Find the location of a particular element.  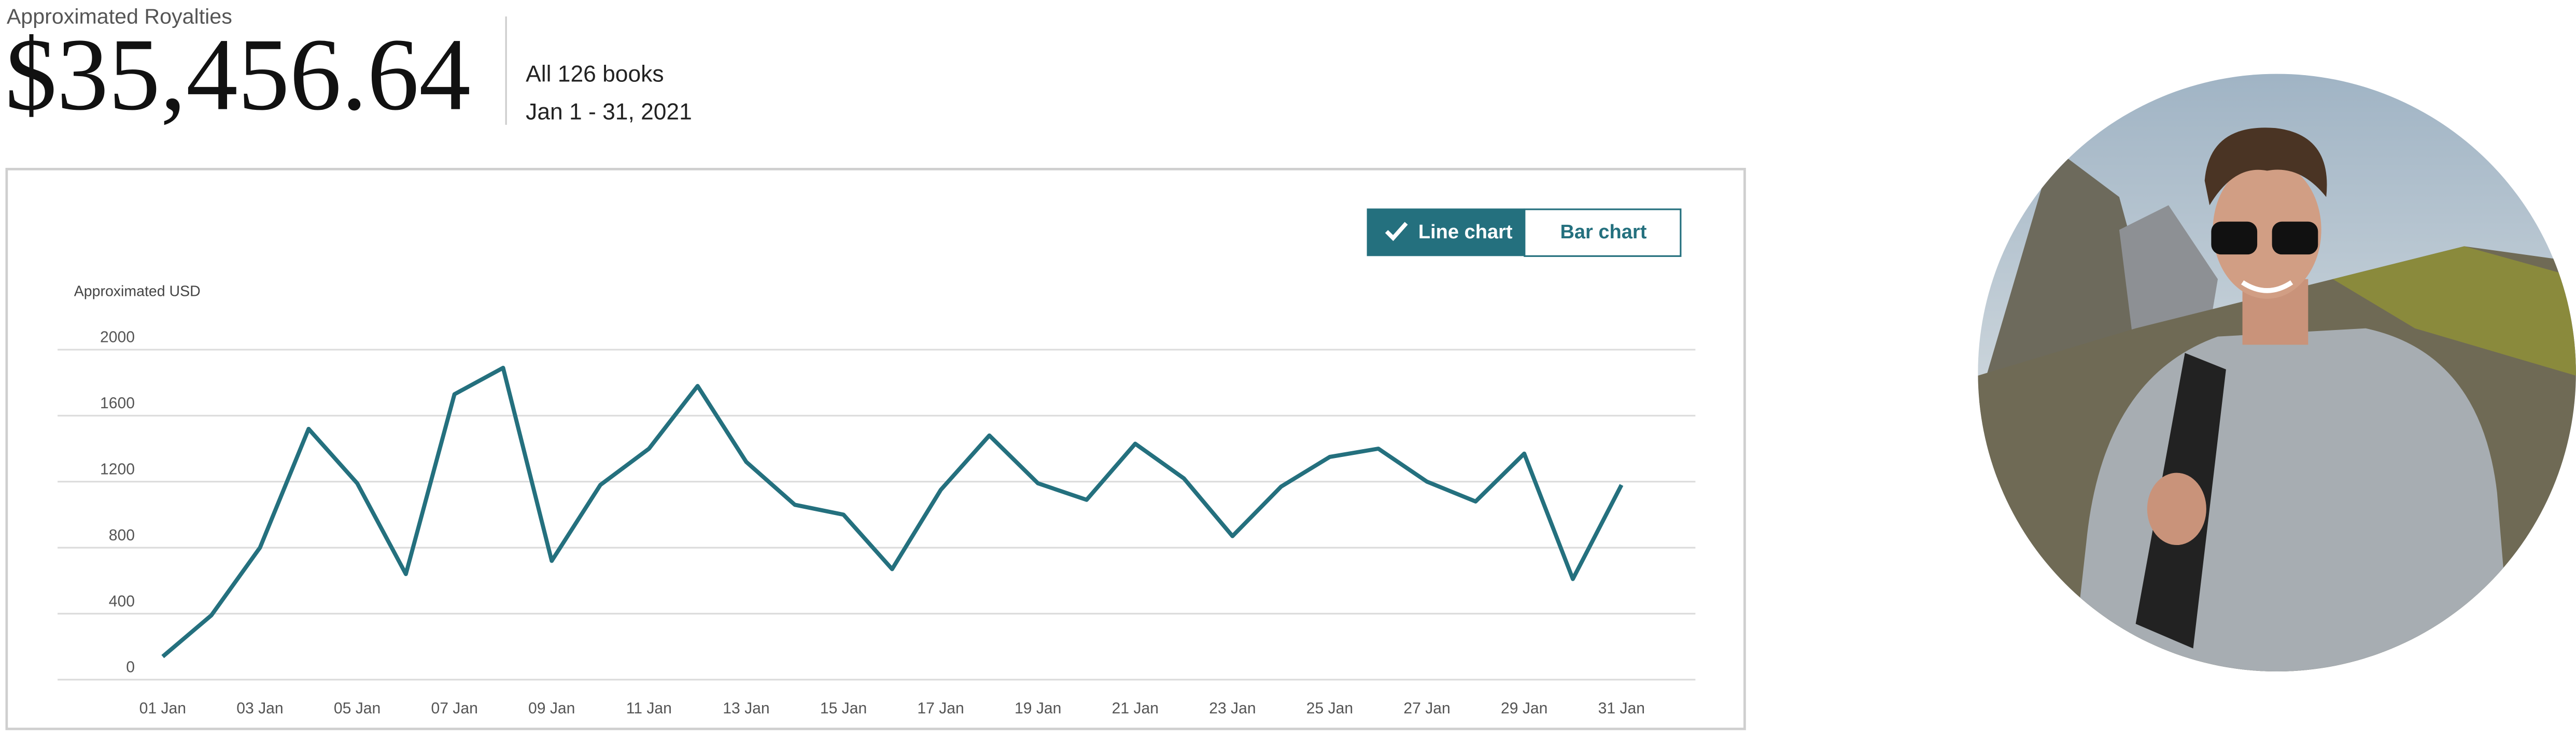

royalties-amount: $35,456.64 is located at coordinates (238, 75).